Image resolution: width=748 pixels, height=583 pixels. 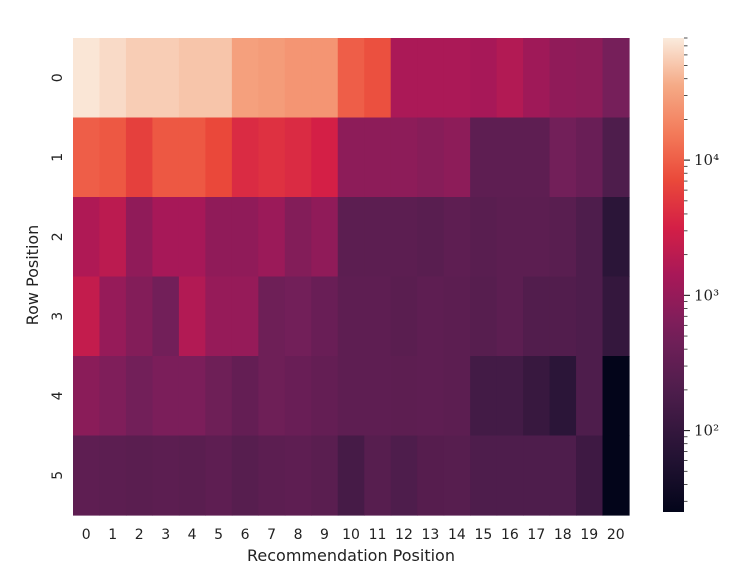 I want to click on y-tick-label: 3, so click(x=58, y=316).